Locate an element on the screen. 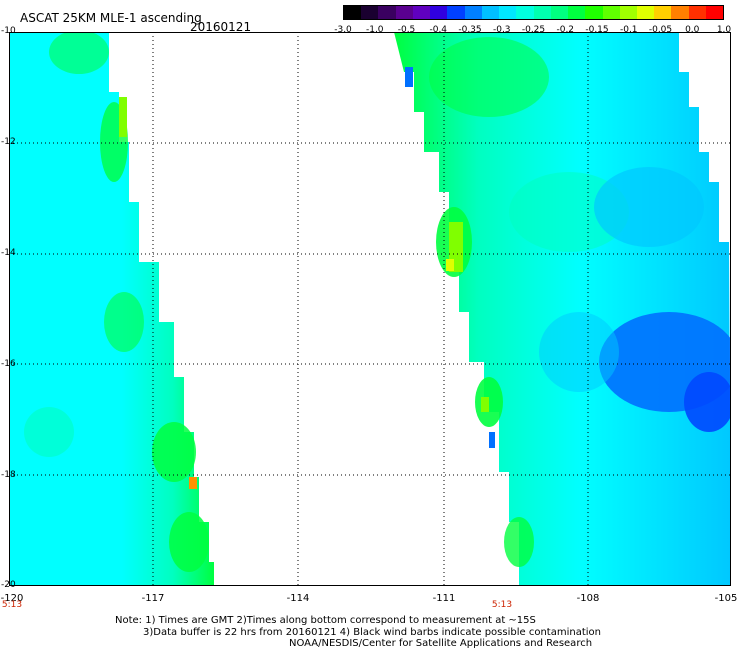  colorbar-label: -0.15 is located at coordinates (597, 30).